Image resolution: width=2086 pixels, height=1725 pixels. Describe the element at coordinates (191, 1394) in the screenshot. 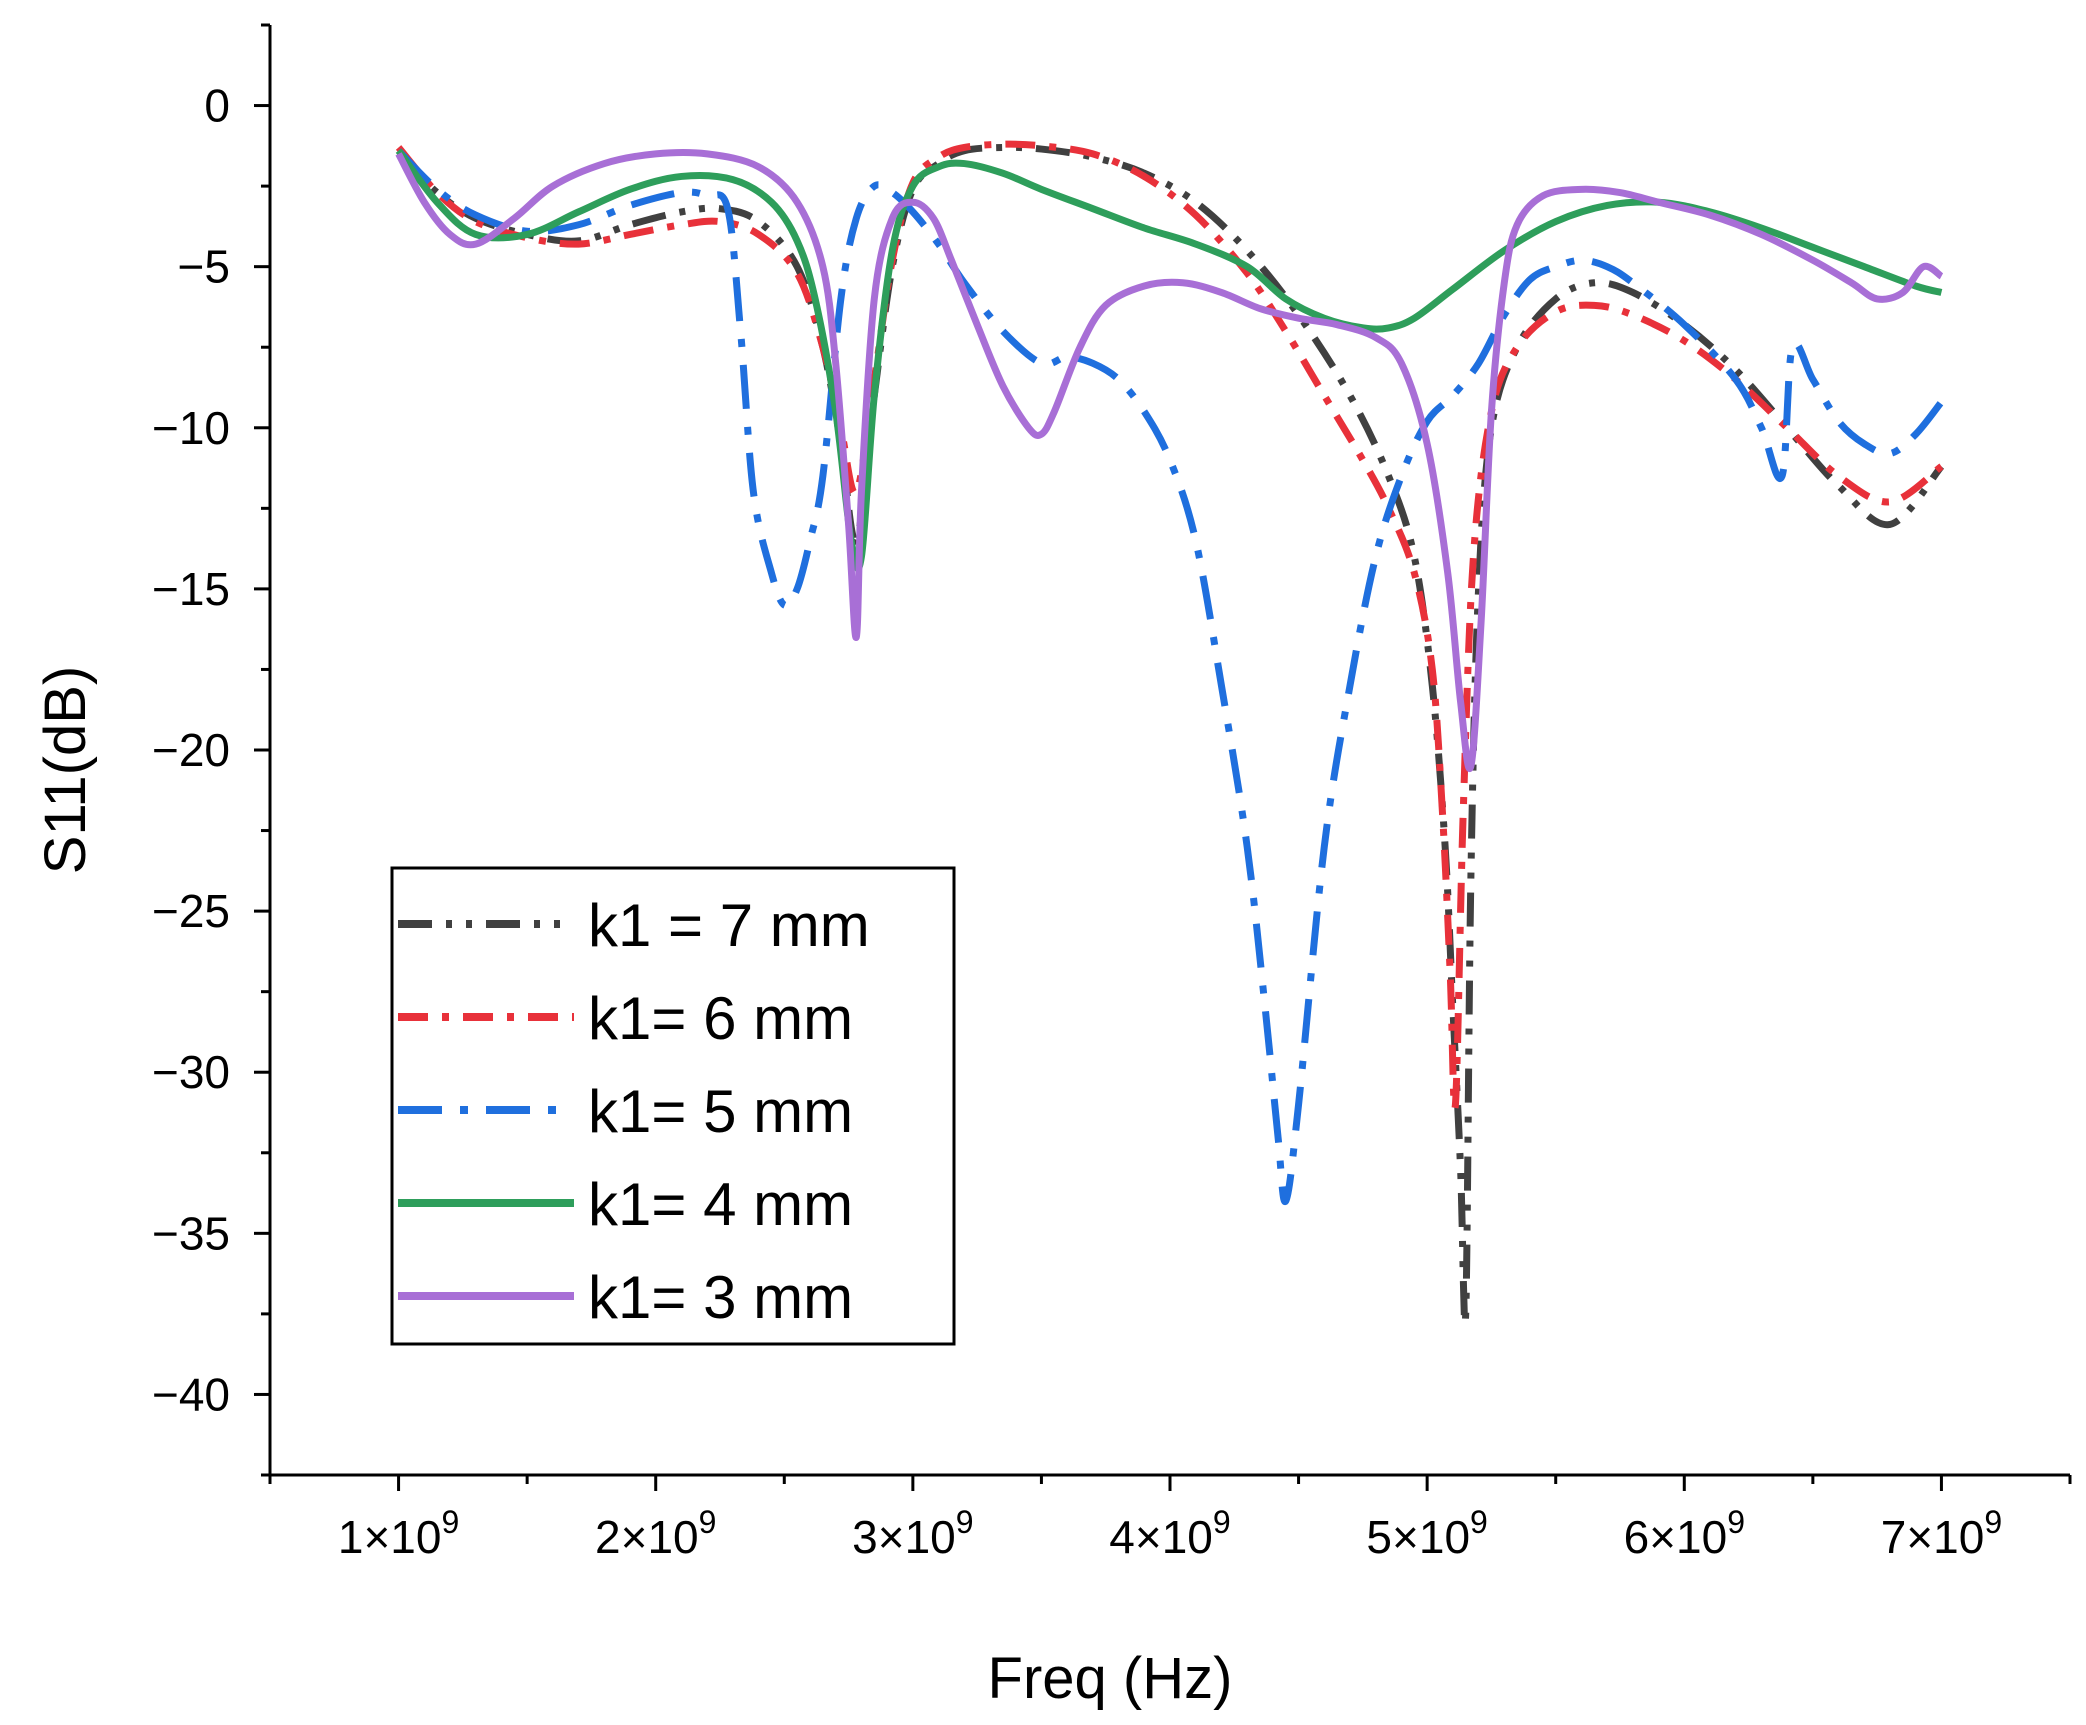

I see `y-tick-label: −40` at that location.